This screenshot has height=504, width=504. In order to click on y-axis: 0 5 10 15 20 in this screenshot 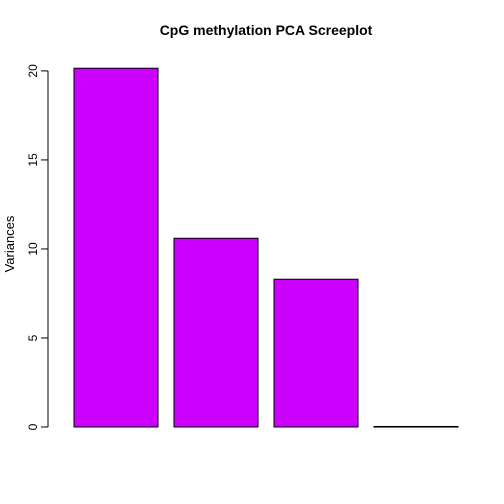, I will do `click(37, 247)`.